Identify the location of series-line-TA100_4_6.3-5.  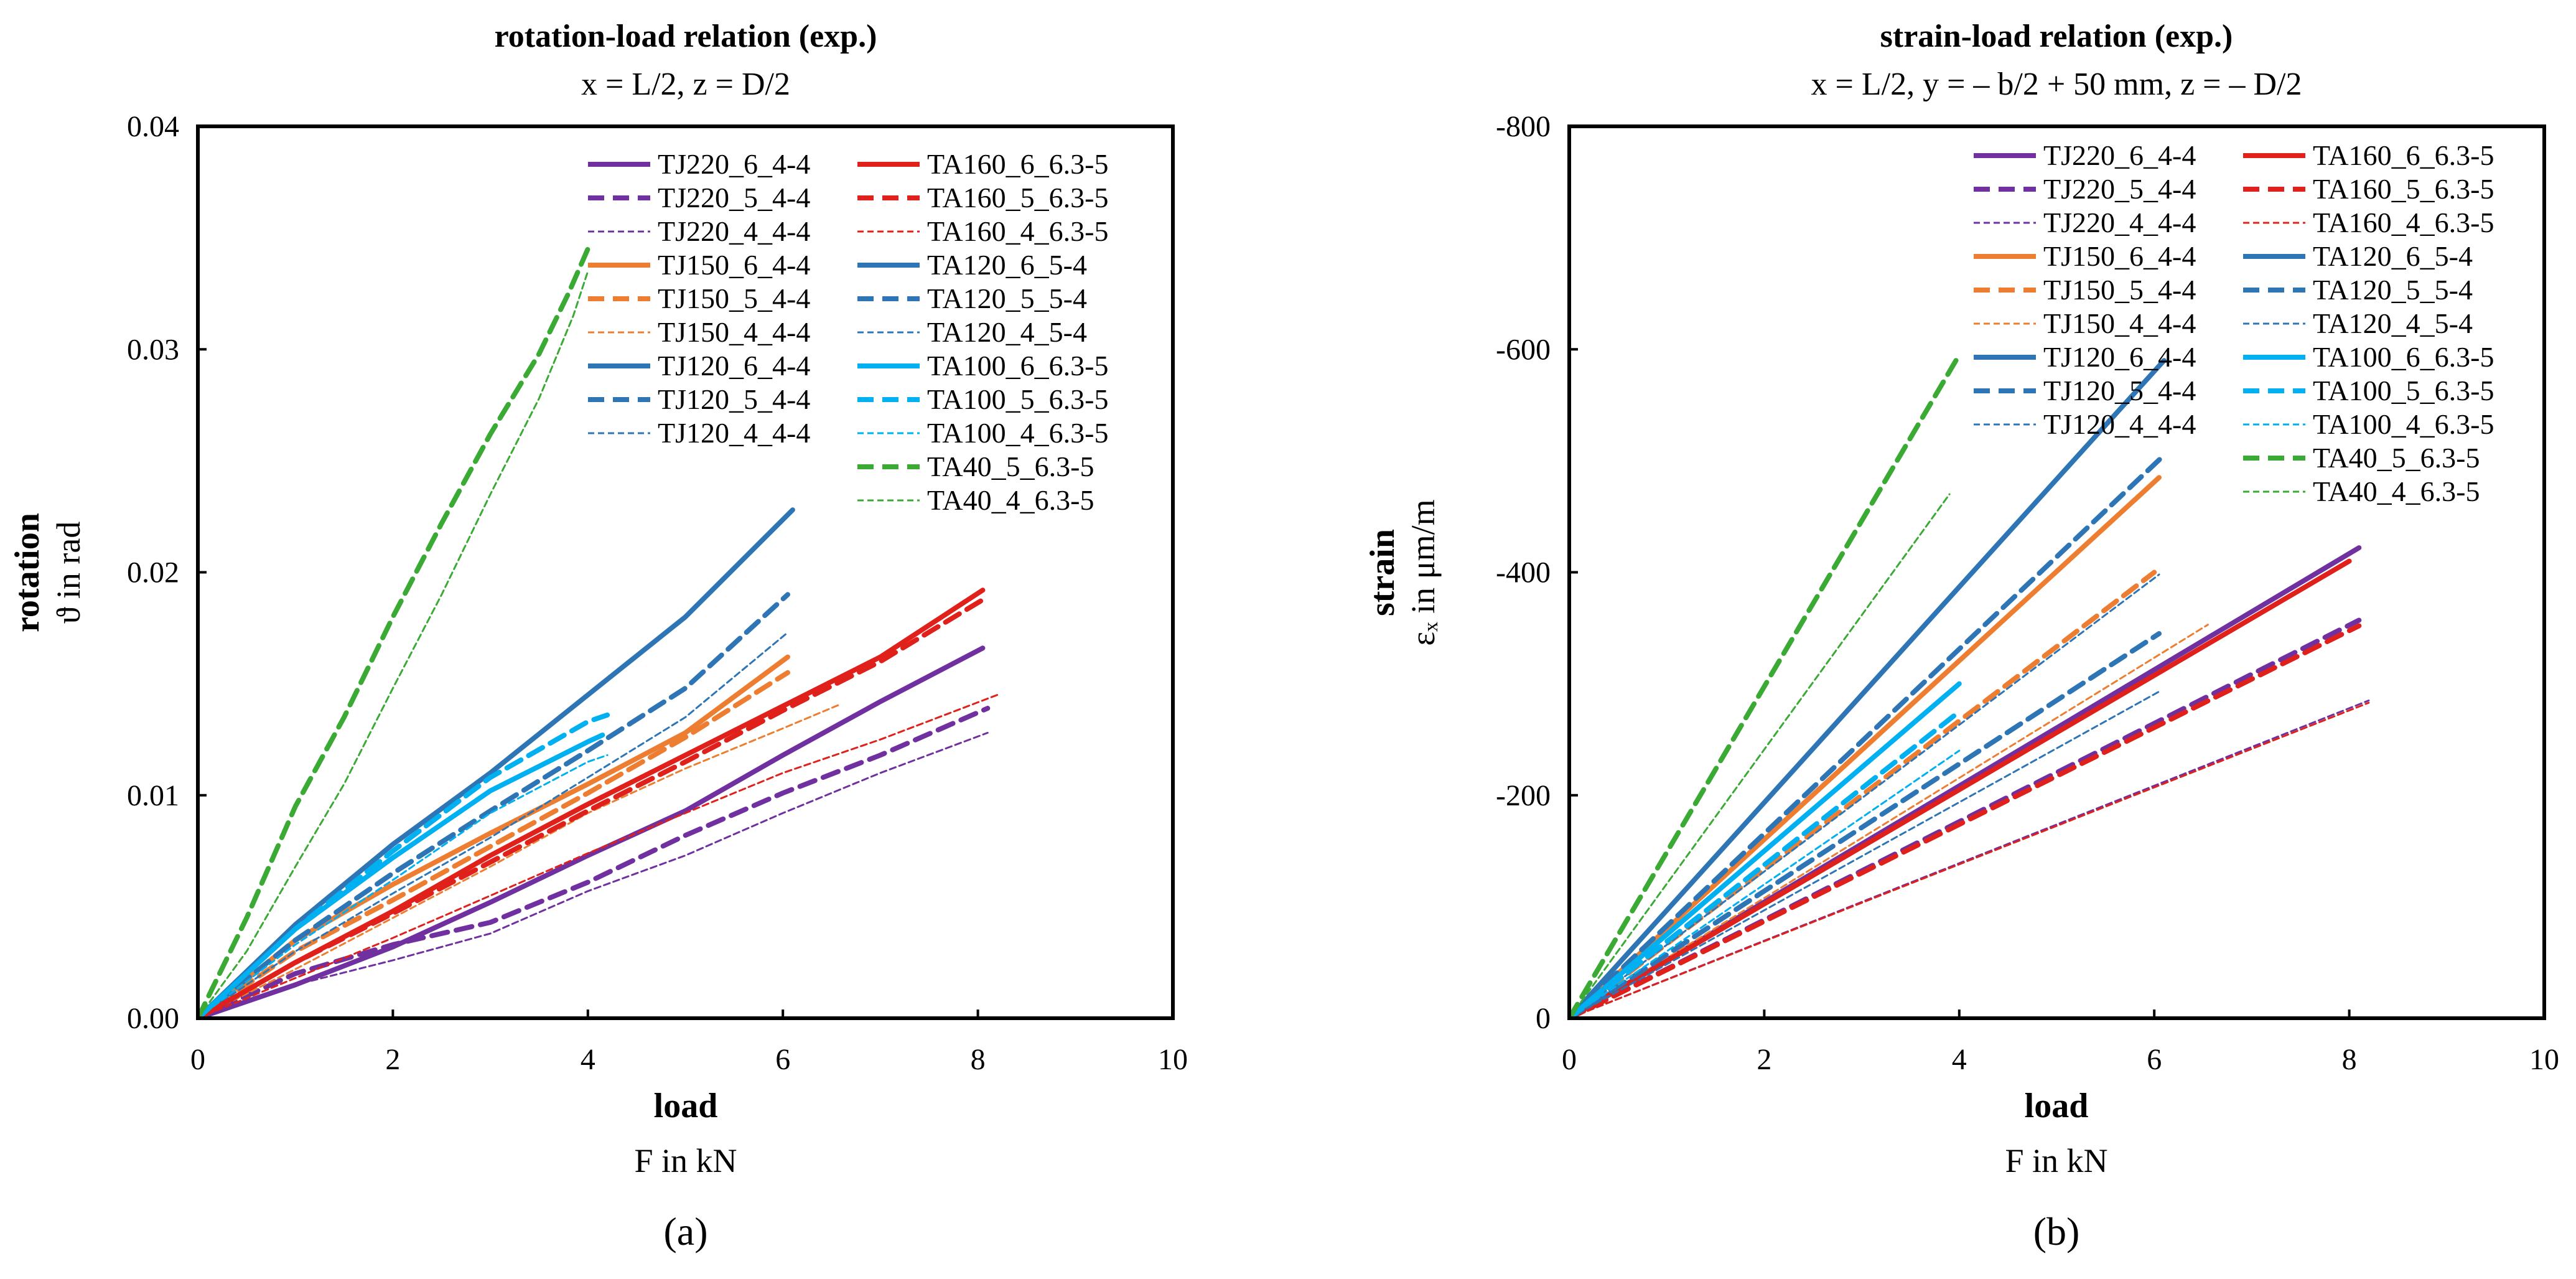
(403, 886).